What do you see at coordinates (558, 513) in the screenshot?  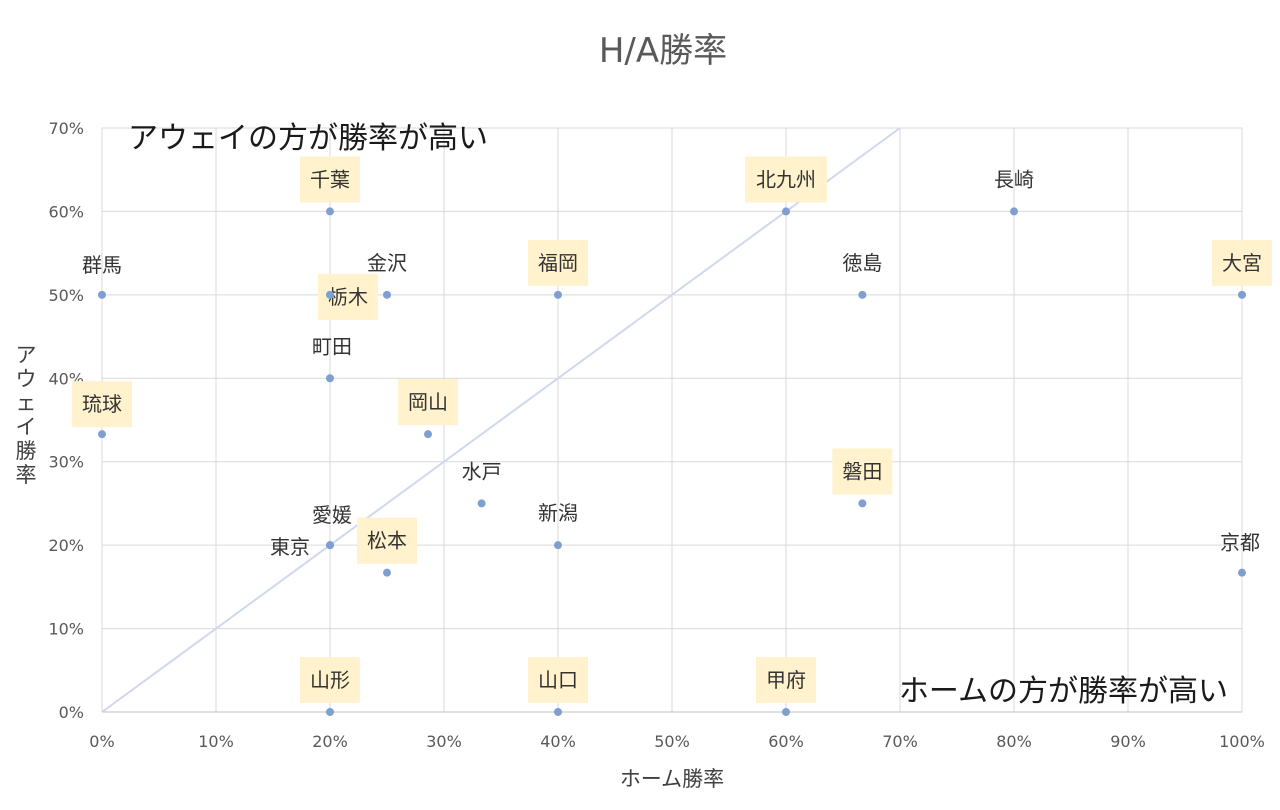 I see `point-label: 新潟` at bounding box center [558, 513].